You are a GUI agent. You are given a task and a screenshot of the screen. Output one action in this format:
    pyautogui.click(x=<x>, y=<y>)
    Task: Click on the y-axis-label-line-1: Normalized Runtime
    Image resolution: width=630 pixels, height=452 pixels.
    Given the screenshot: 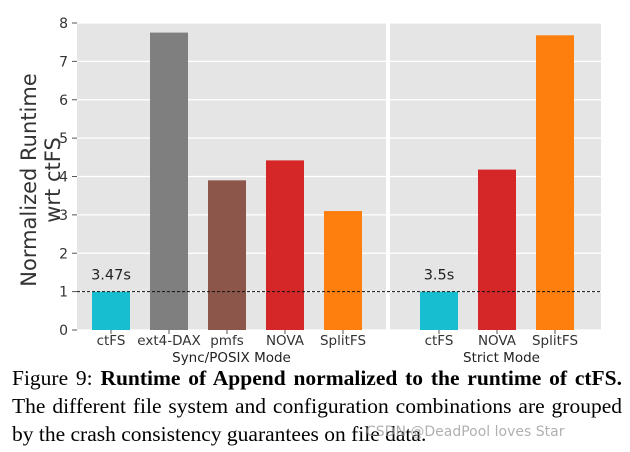 What is the action you would take?
    pyautogui.click(x=29, y=179)
    